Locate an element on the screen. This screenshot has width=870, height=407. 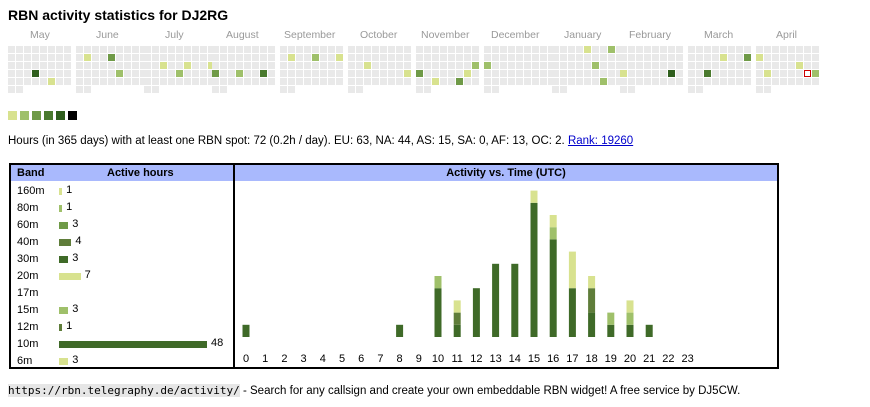
rank-link: Rank: 19260 is located at coordinates (600, 141).